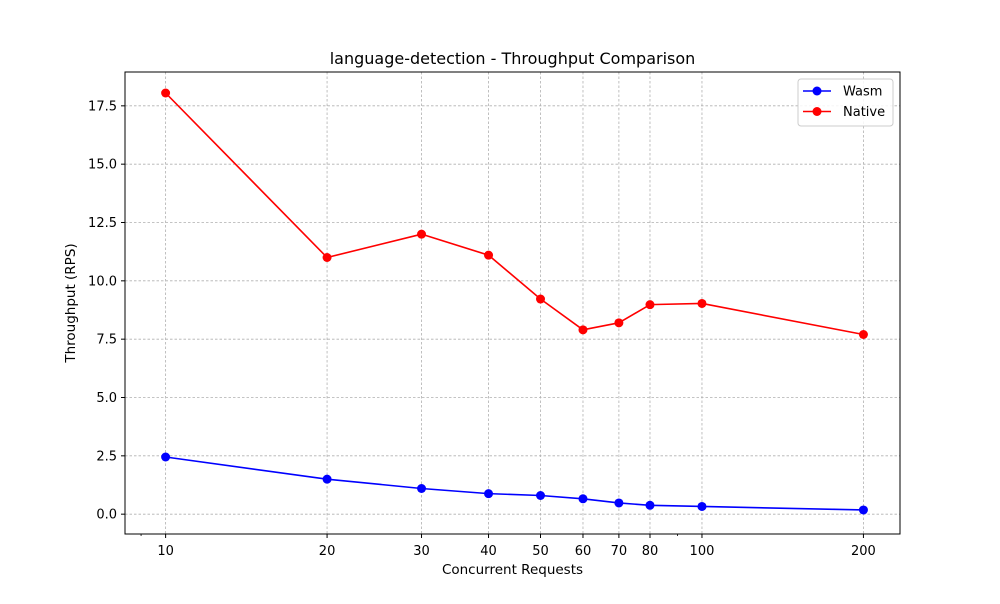  Describe the element at coordinates (512, 570) in the screenshot. I see `x-axis-label: Concurrent Requests` at that location.